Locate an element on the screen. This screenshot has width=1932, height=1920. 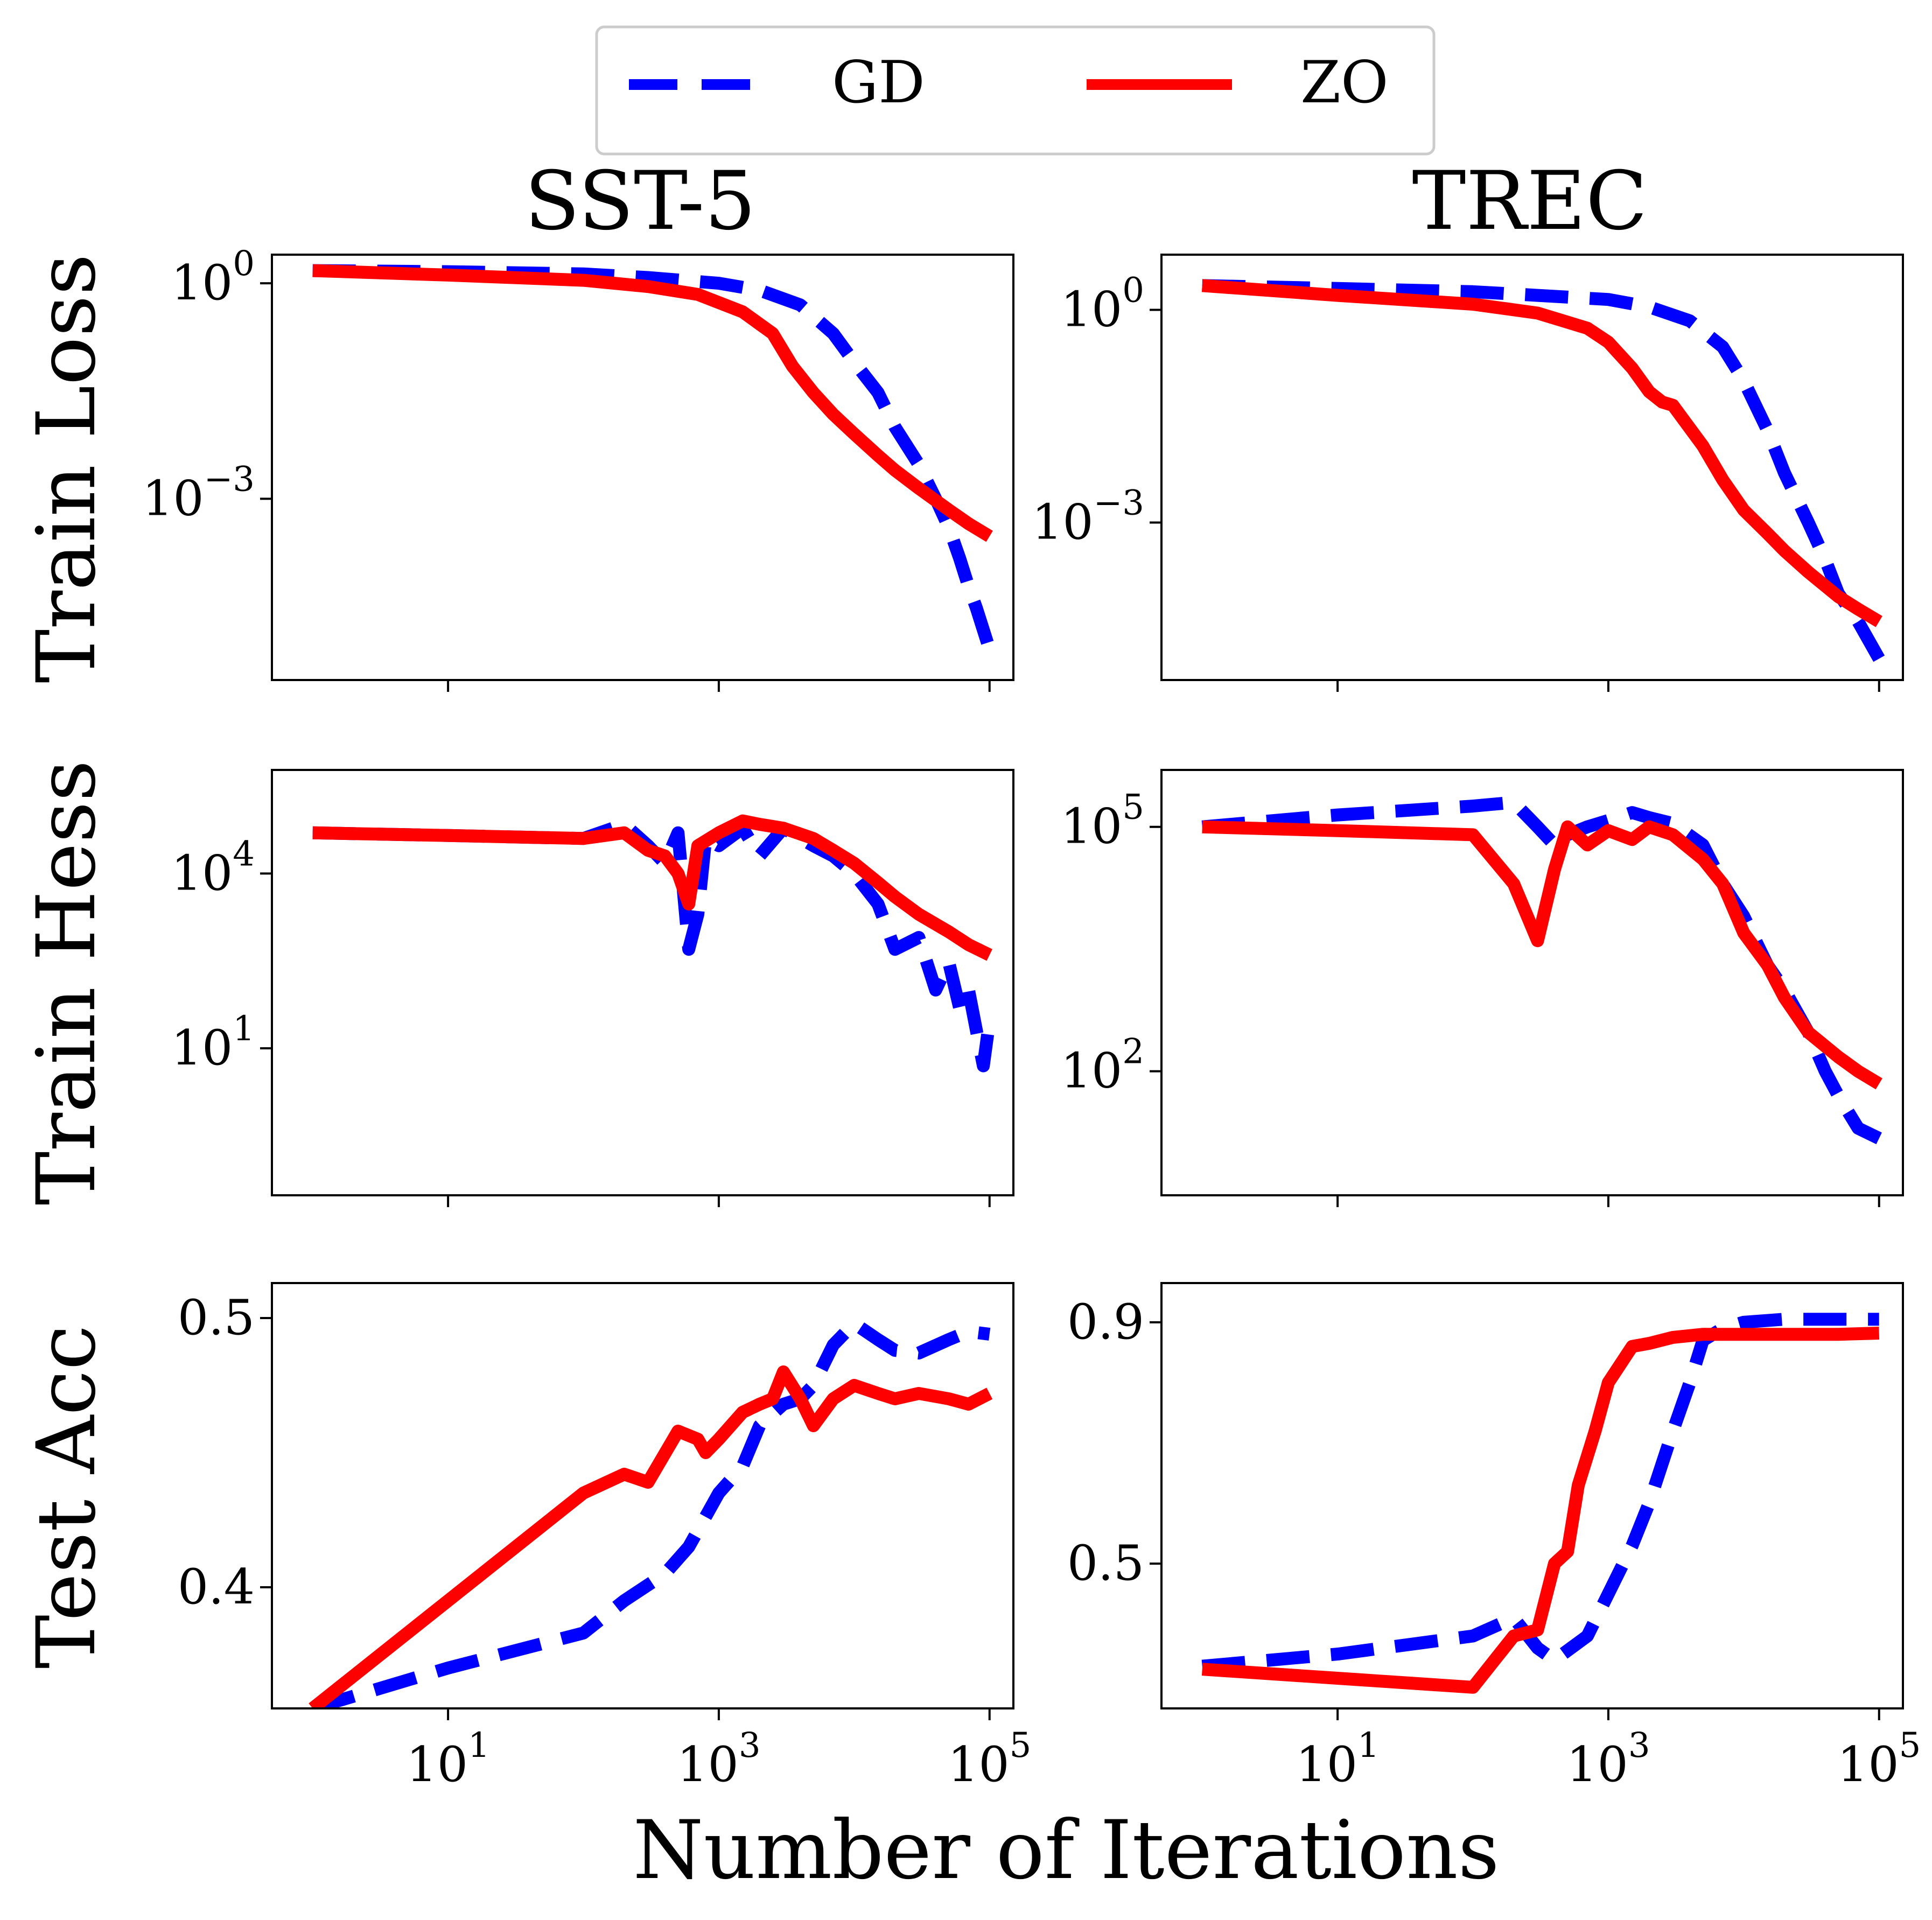
sst-5-test-acc-series-gd is located at coordinates (651, 1512).